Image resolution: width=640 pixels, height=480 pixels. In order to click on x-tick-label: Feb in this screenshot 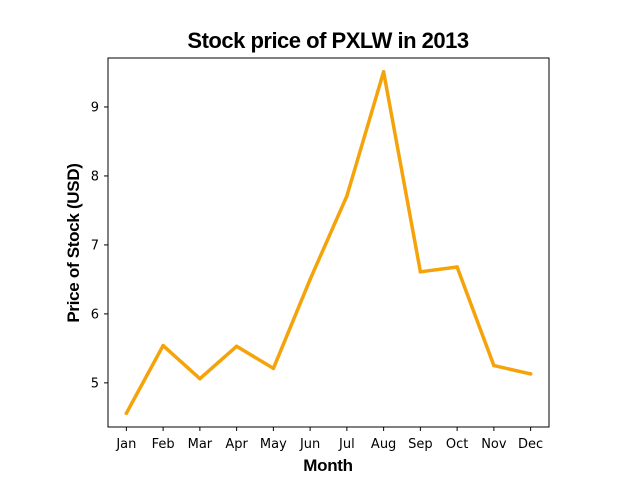, I will do `click(163, 444)`.